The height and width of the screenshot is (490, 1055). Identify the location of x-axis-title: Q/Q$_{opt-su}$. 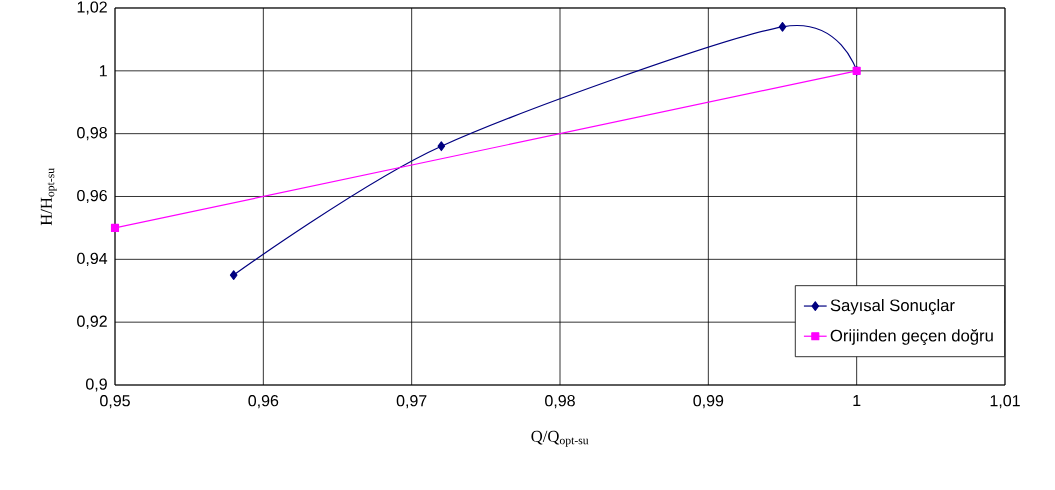
(560, 438).